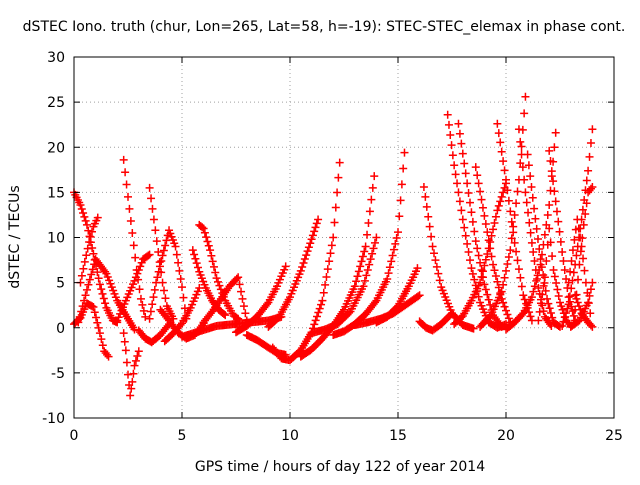 The width and height of the screenshot is (640, 485). Describe the element at coordinates (56, 58) in the screenshot. I see `y-tick-label: 30` at that location.